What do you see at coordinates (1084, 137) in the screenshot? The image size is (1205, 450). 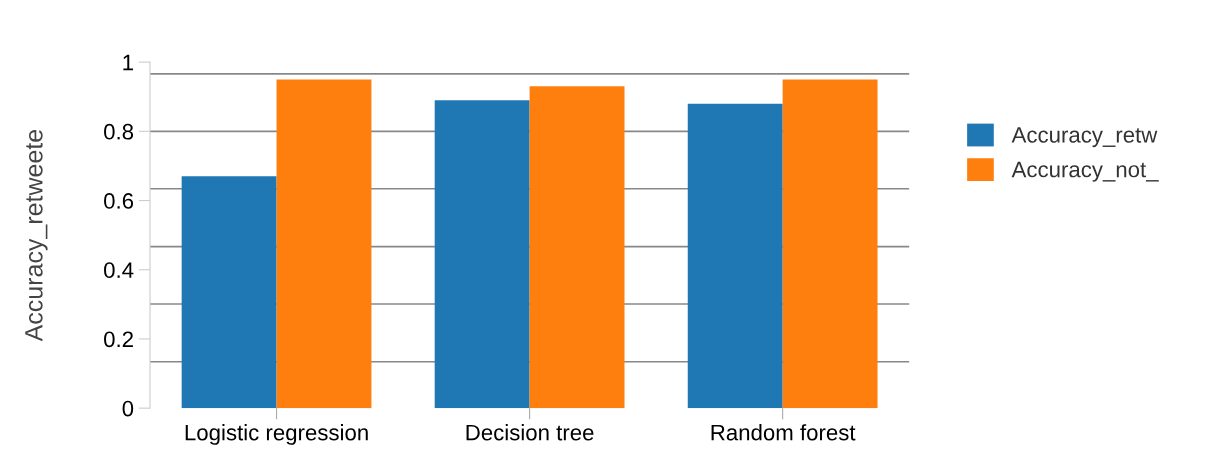 I see `legend-label: Accuracy_retw` at bounding box center [1084, 137].